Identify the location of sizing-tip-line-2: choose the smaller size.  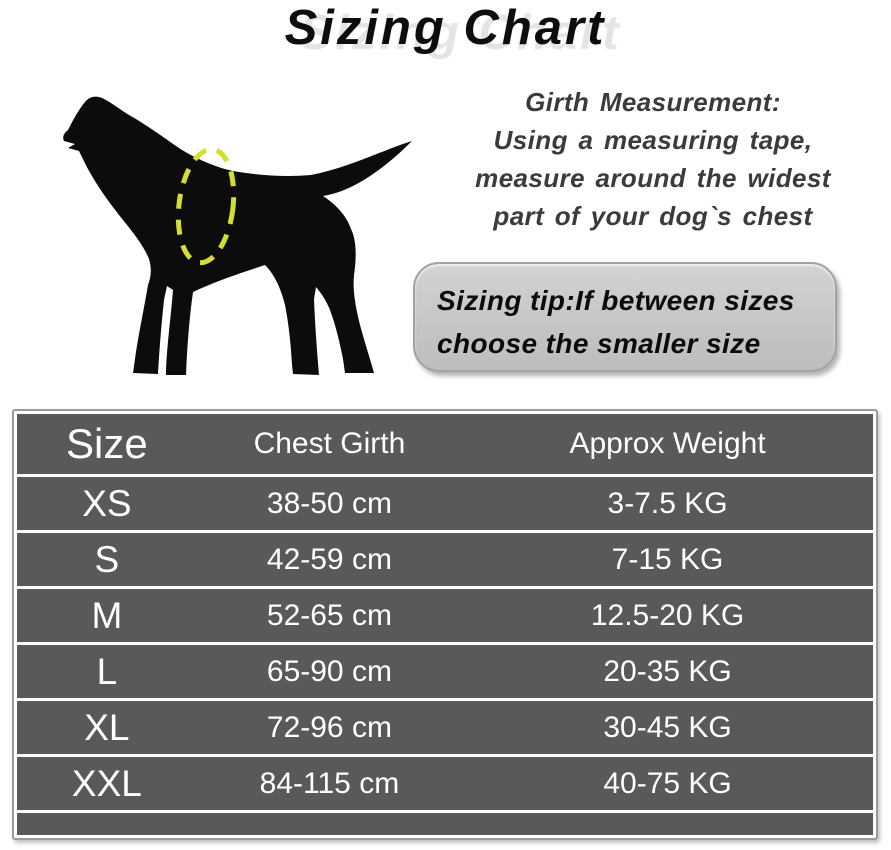
(599, 343).